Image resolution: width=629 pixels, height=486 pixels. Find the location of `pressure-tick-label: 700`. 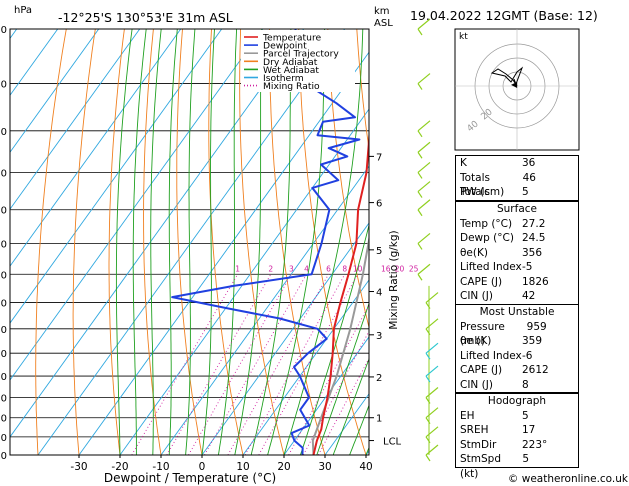

pressure-tick-label: 700 is located at coordinates (3, 330).